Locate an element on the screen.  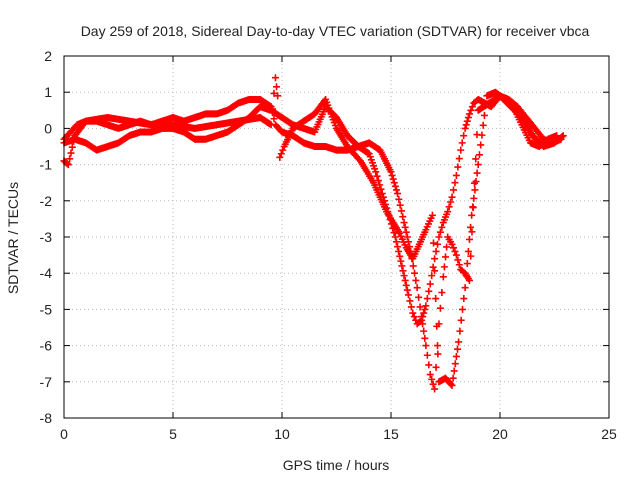
y-tick-label: -8 is located at coordinates (46, 418).